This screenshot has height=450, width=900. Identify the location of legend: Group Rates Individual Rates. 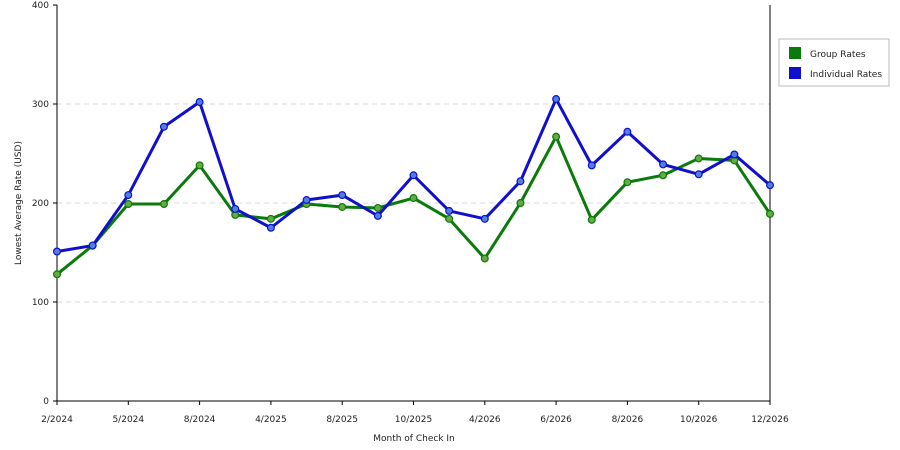
(834, 62).